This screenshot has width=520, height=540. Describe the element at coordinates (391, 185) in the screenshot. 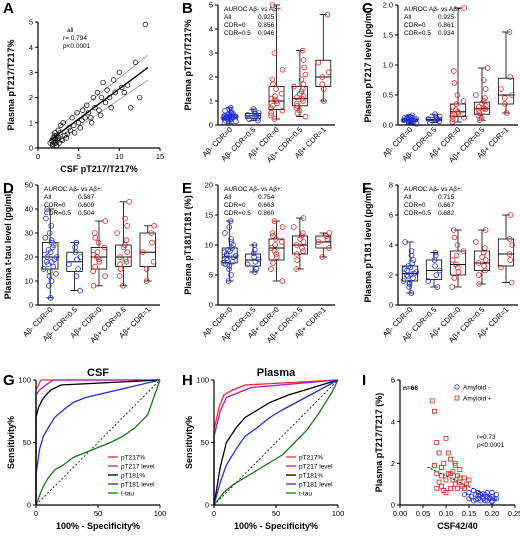

I see `panel-f-ytick-label: 8` at that location.